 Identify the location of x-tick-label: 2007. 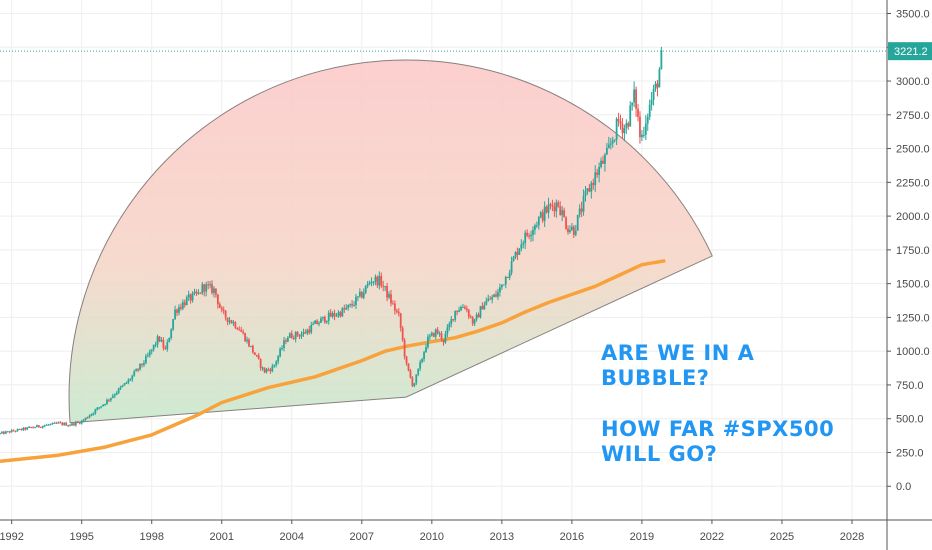
(362, 537).